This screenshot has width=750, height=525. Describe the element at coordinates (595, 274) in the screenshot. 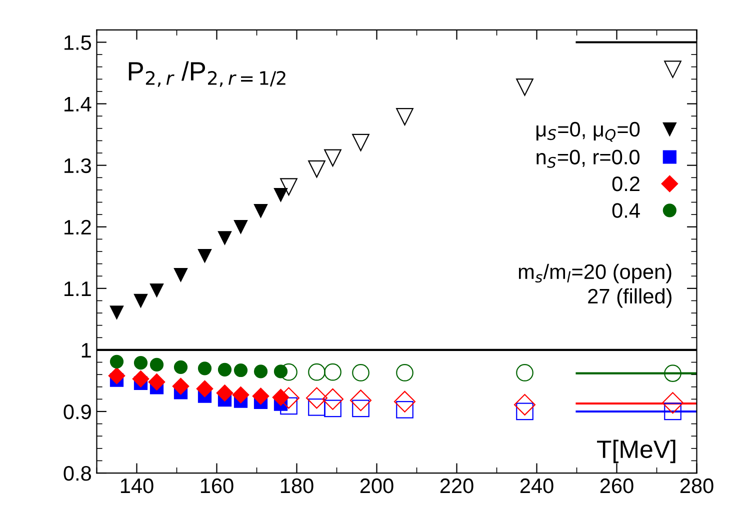

I see `annotation: m$_{s}$/m$_{l}$=20 (open)` at that location.